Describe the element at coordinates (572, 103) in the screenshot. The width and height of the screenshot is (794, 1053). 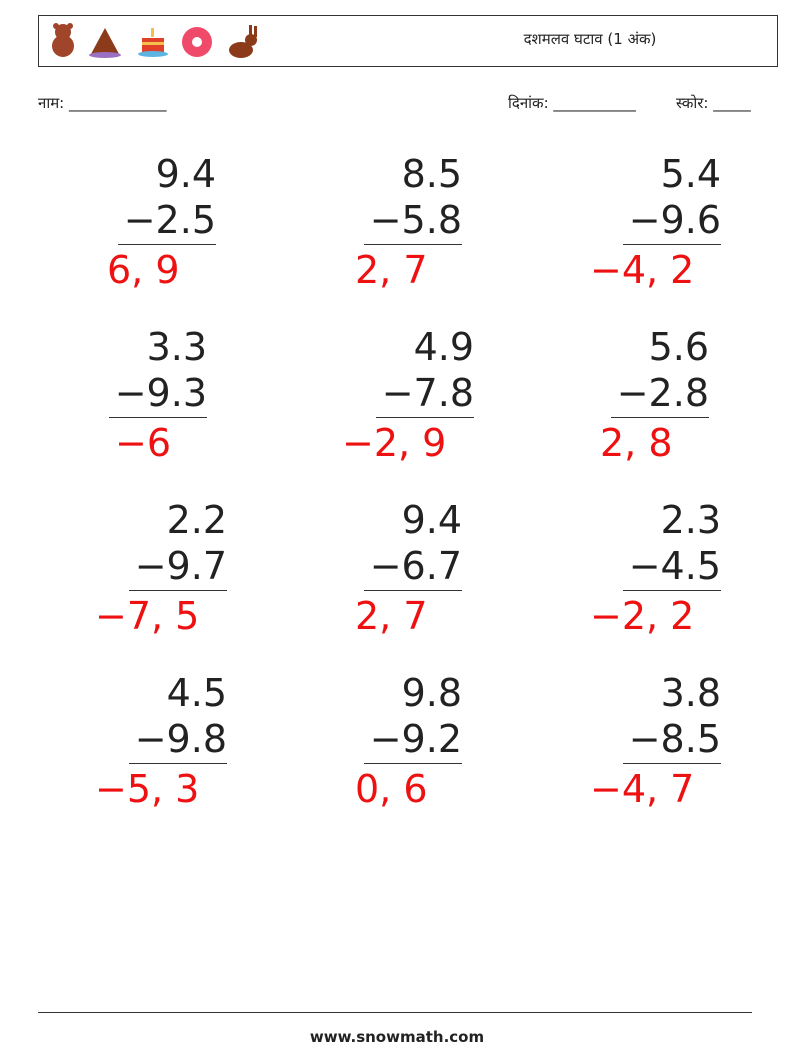
I see `date-field: दिनांक: ___________` at that location.